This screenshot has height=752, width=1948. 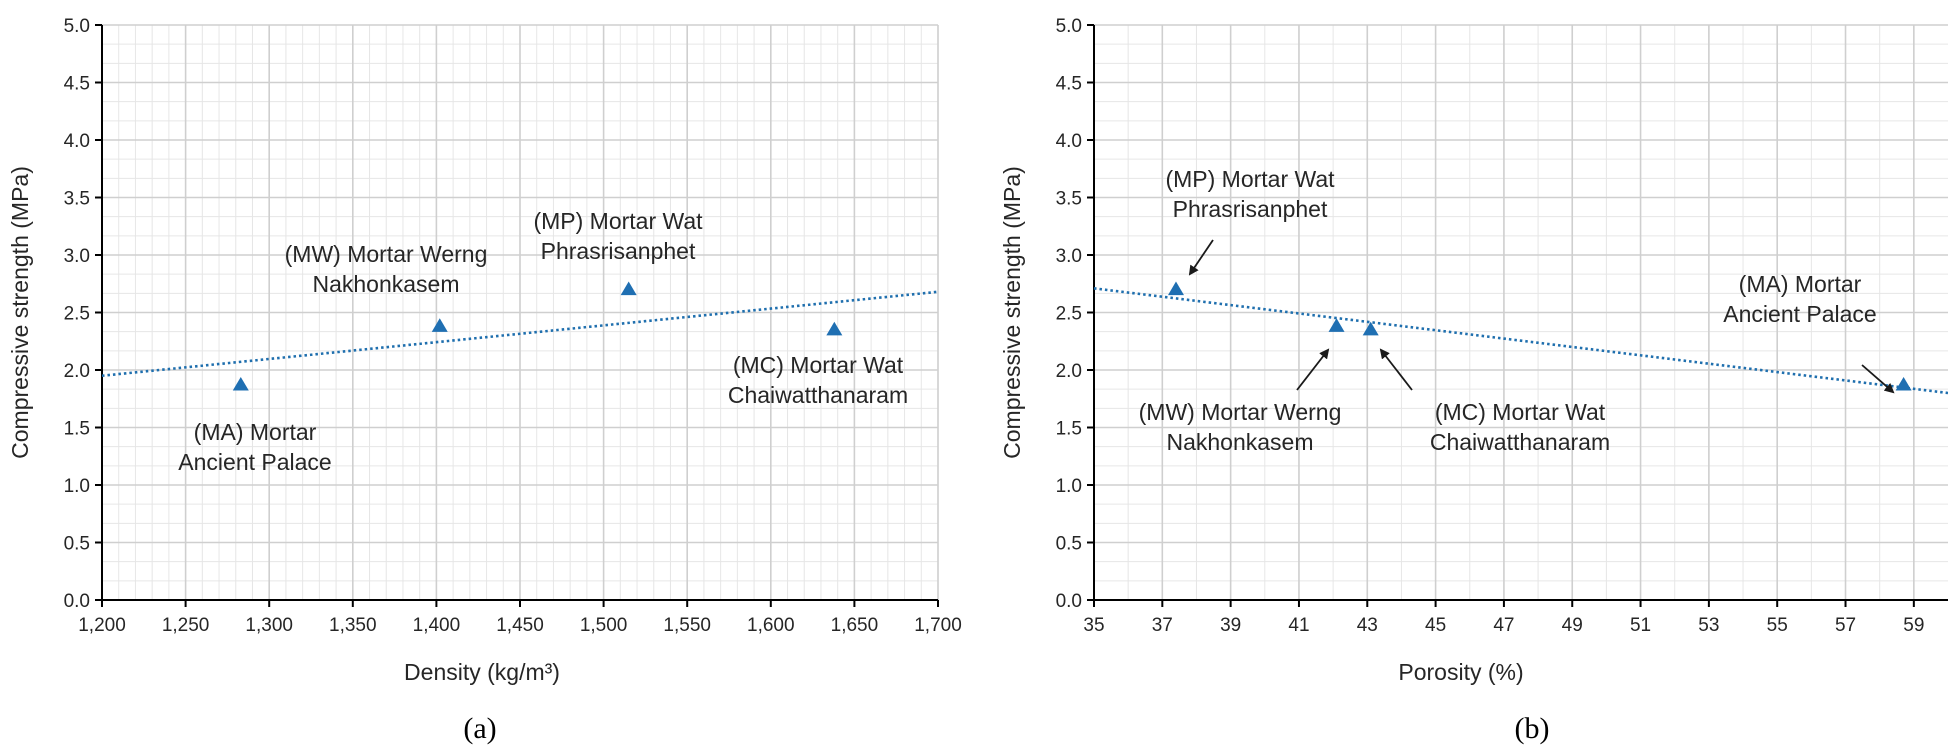 I want to click on x-tick-label: 1,450, so click(x=520, y=625).